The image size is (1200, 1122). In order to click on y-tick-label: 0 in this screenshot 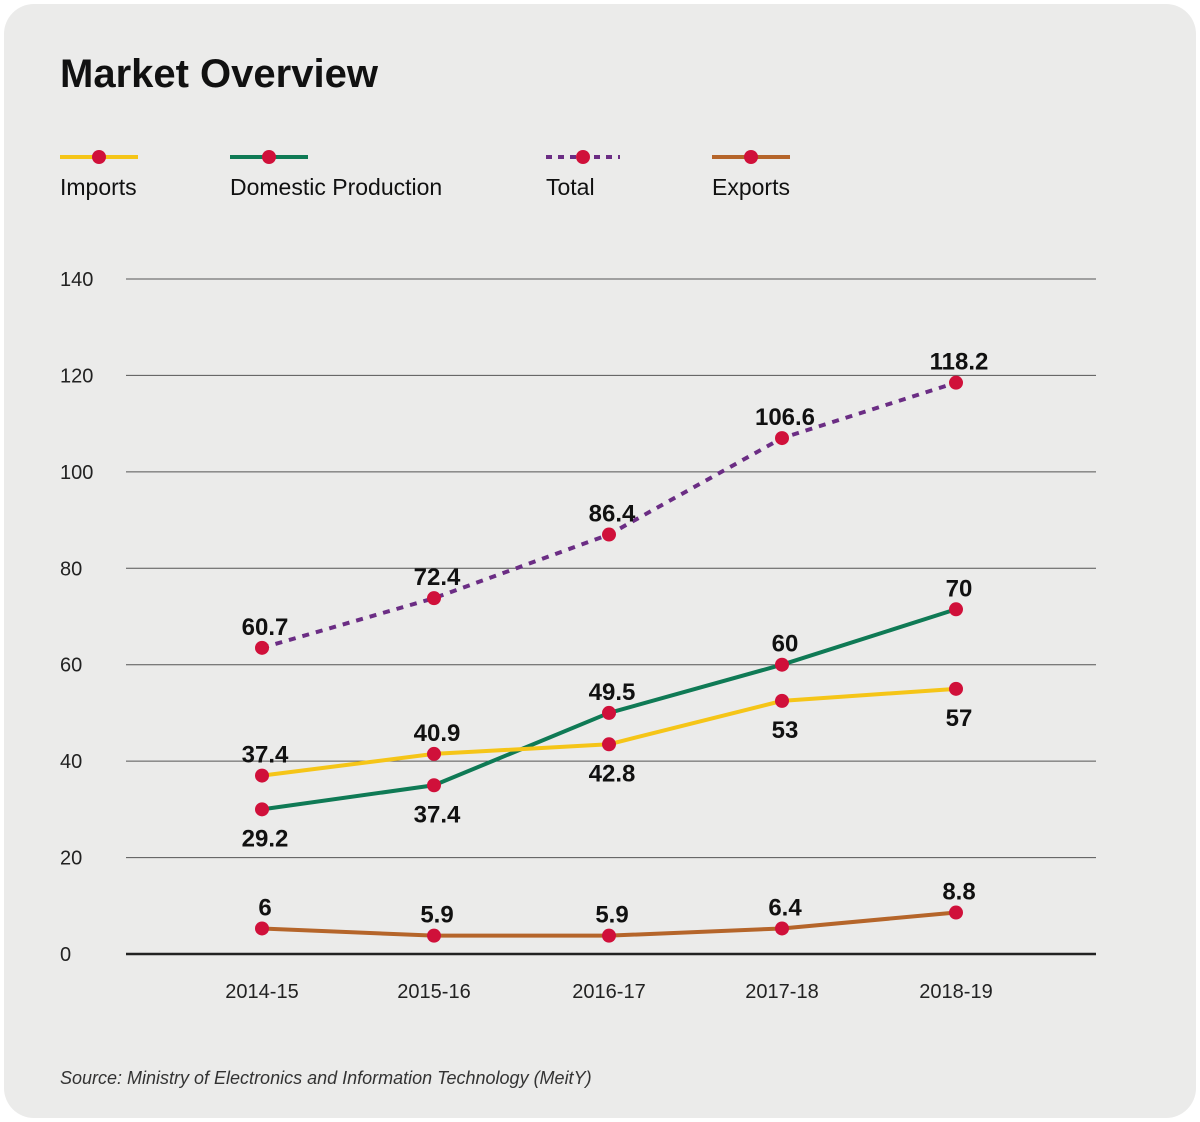, I will do `click(65, 955)`.